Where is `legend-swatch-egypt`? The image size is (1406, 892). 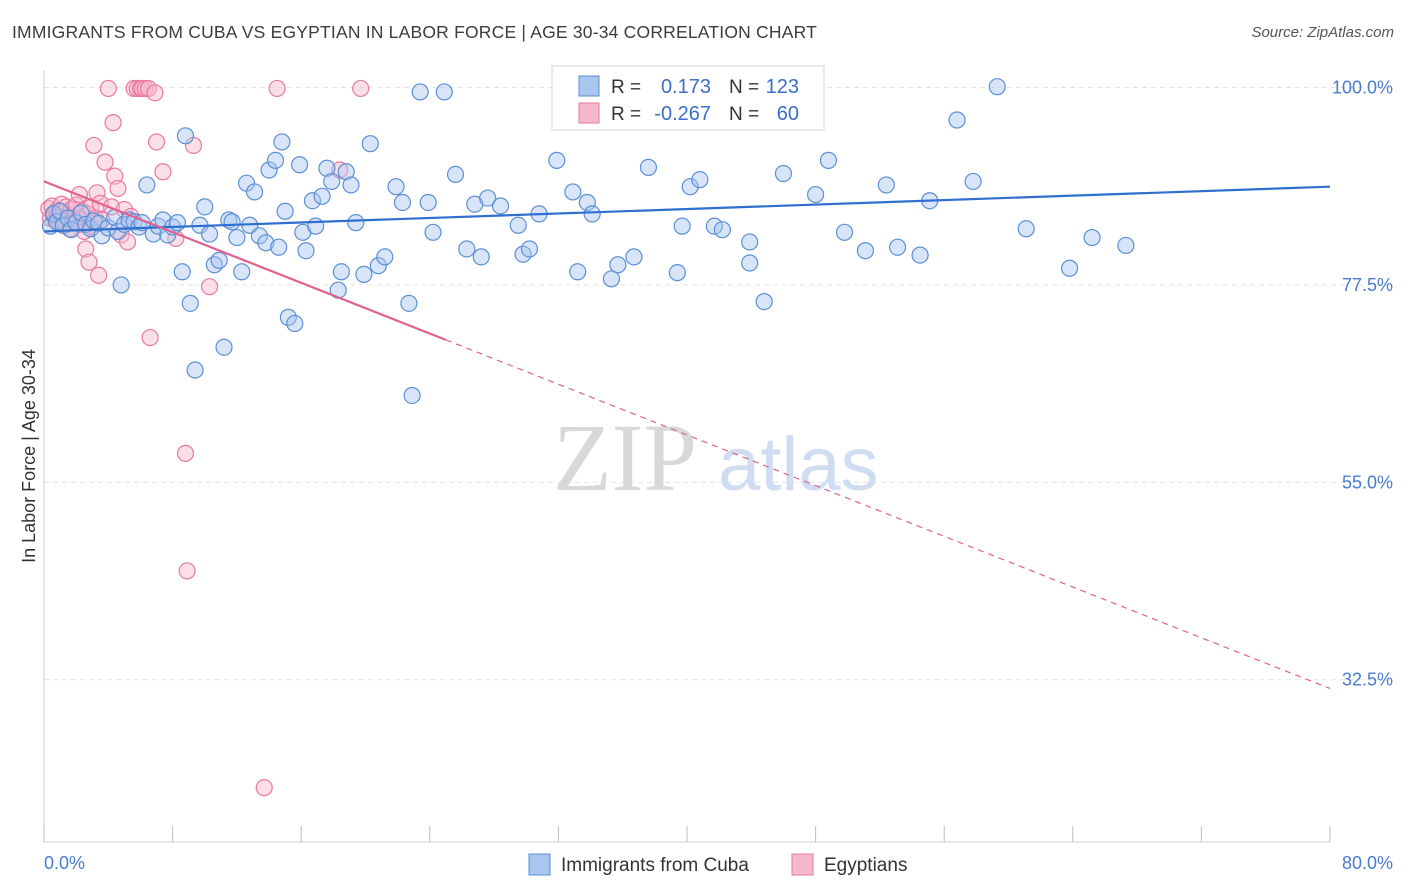 legend-swatch-egypt is located at coordinates (802, 864).